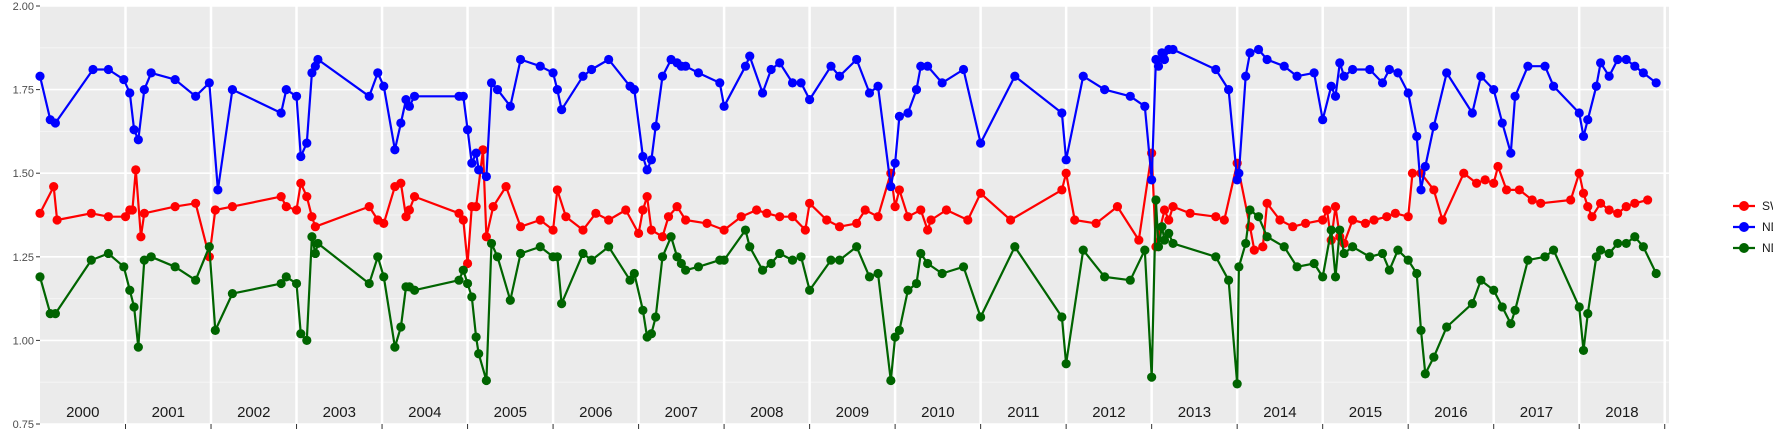 Image resolution: width=1773 pixels, height=442 pixels. What do you see at coordinates (1767, 248) in the screenshot?
I see `ndwi-legend-label: NDWI` at bounding box center [1767, 248].